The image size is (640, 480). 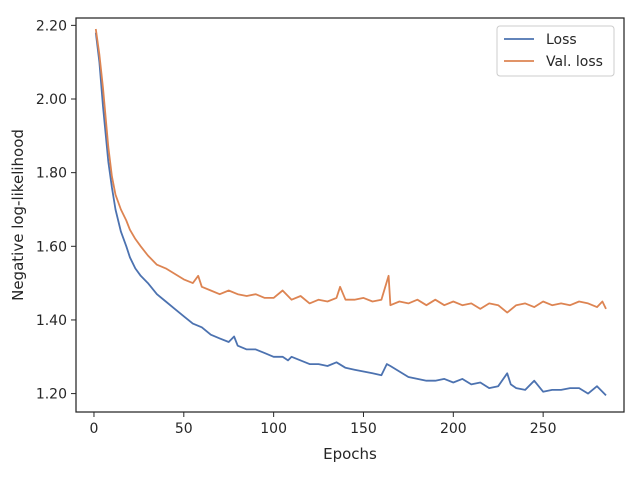 What do you see at coordinates (51, 100) in the screenshot?
I see `y-tick-label: 2.00` at bounding box center [51, 100].